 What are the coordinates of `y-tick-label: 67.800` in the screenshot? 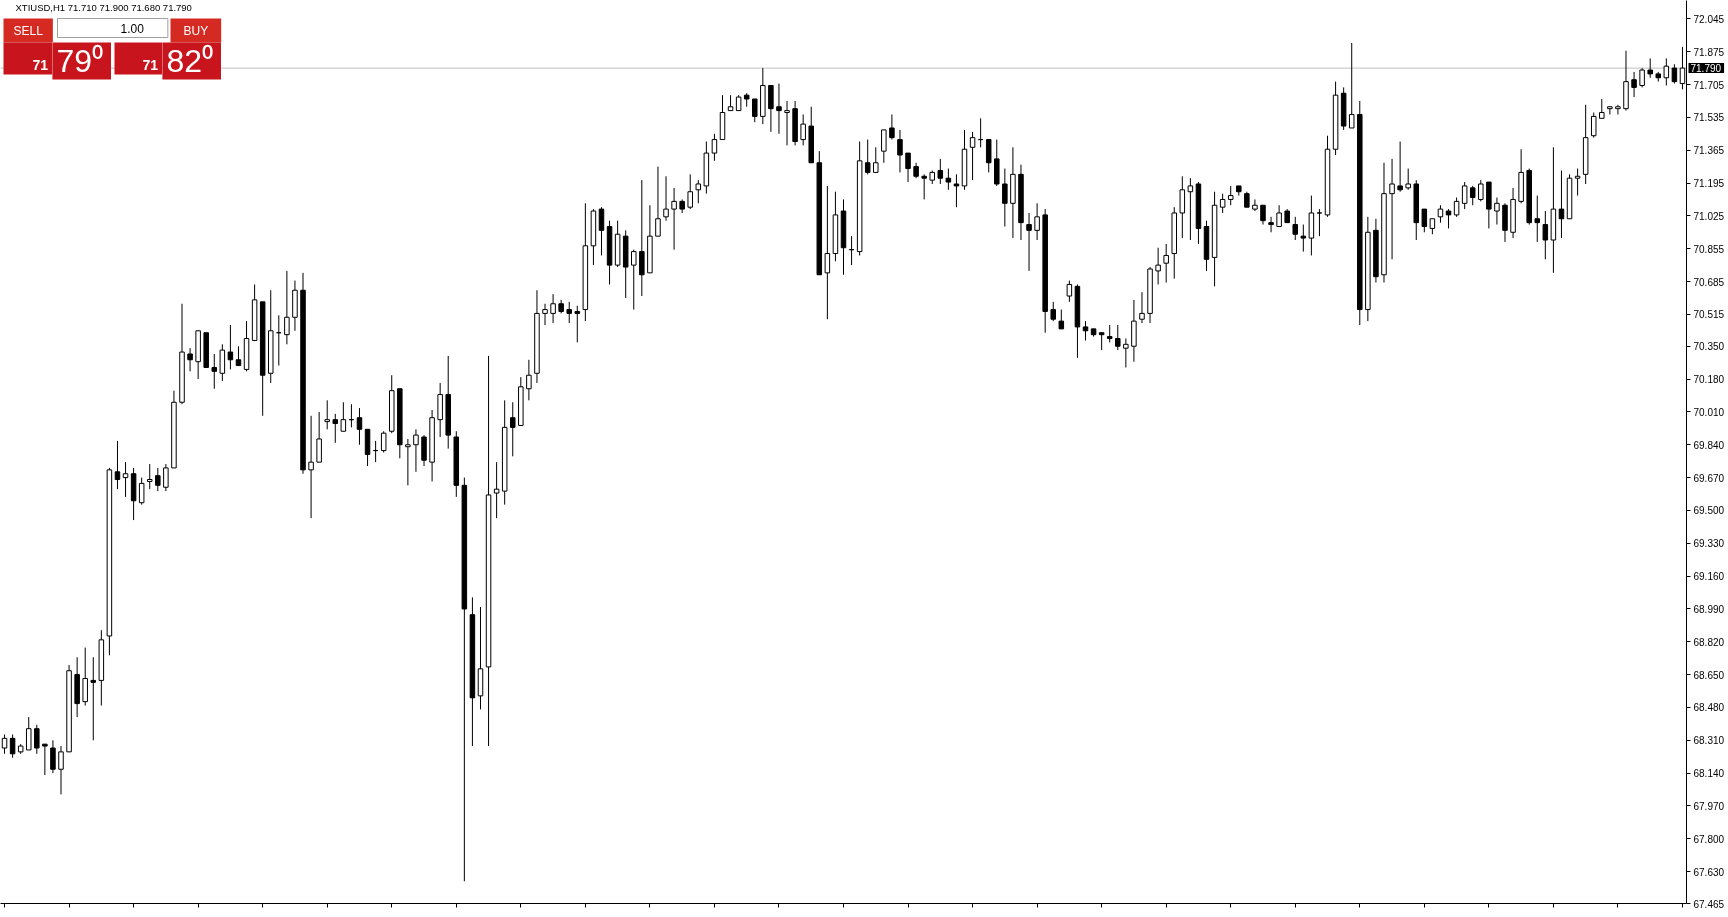 It's located at (1709, 839).